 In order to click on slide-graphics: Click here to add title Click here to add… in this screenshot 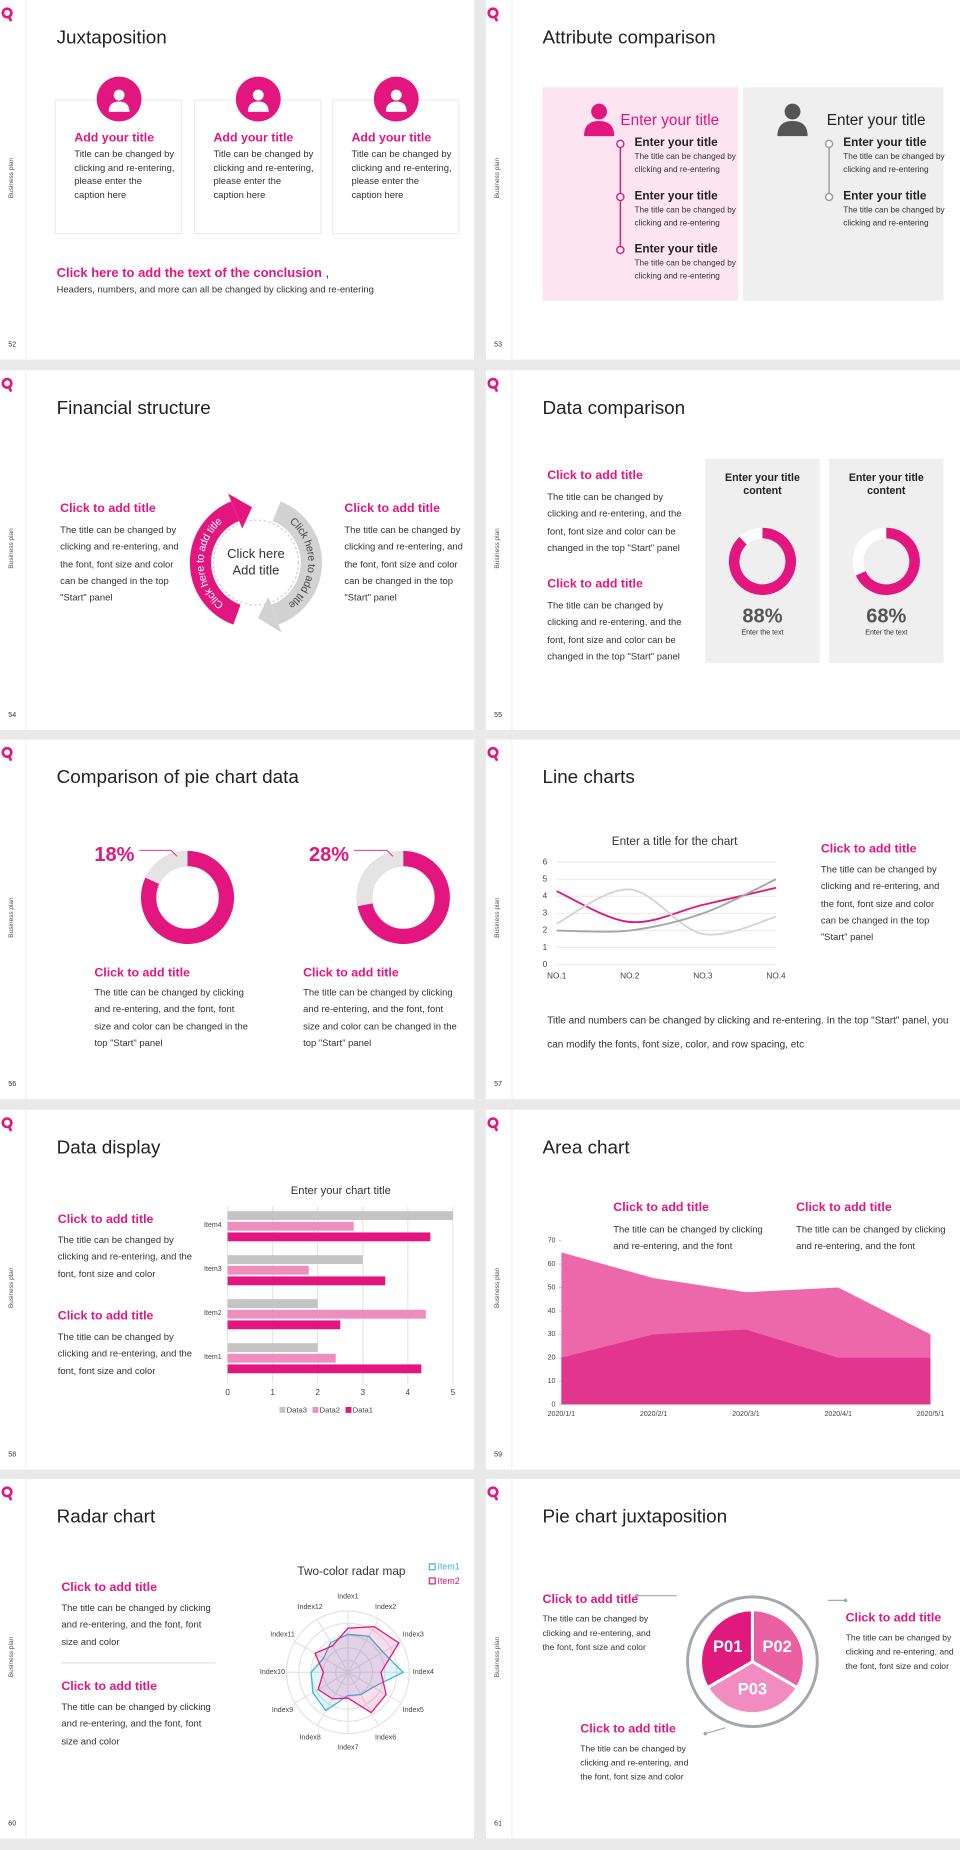, I will do `click(161, 550)`.